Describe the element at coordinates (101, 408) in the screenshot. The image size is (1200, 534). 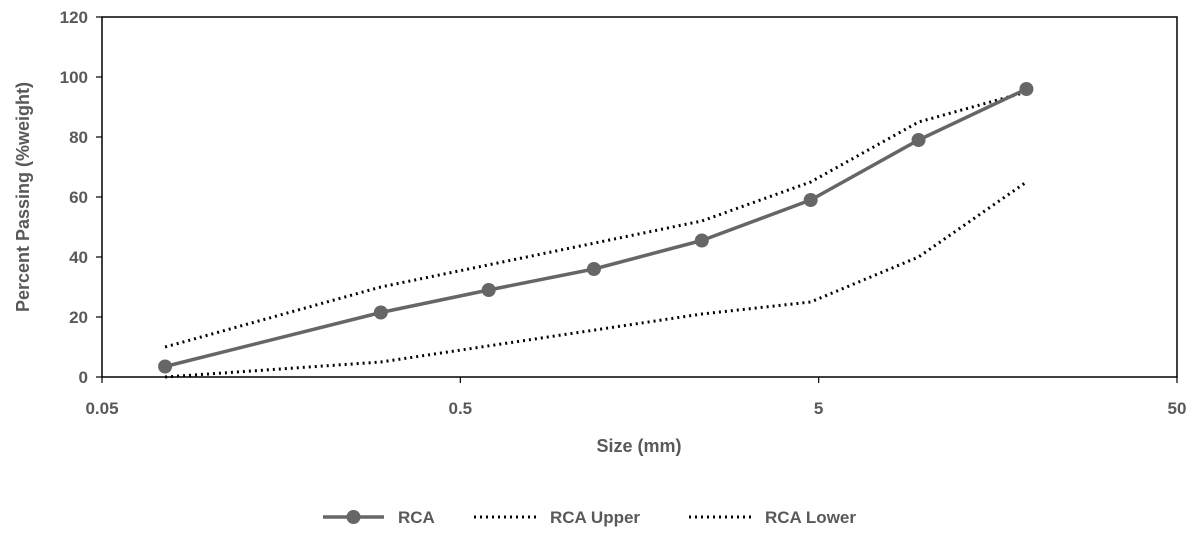
I see `x-tick-label: 0.05` at that location.